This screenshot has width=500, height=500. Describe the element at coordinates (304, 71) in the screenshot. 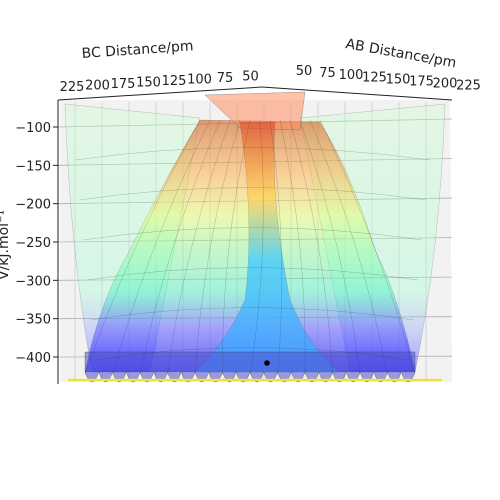

I see `ab-tick-label: 50` at that location.